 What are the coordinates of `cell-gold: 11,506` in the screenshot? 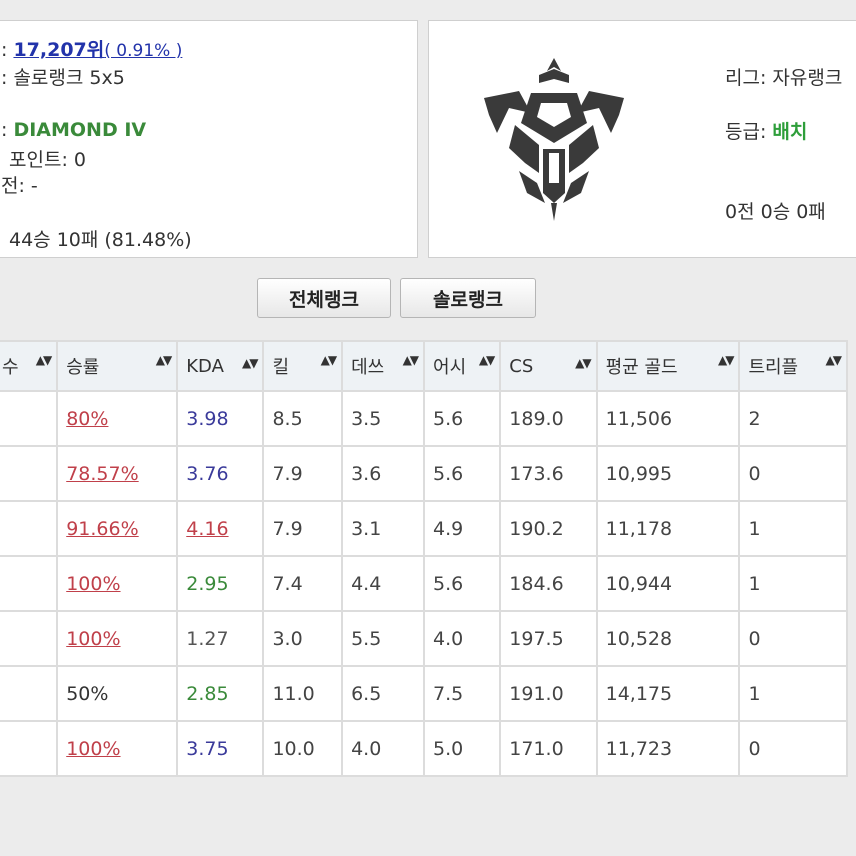 It's located at (668, 418).